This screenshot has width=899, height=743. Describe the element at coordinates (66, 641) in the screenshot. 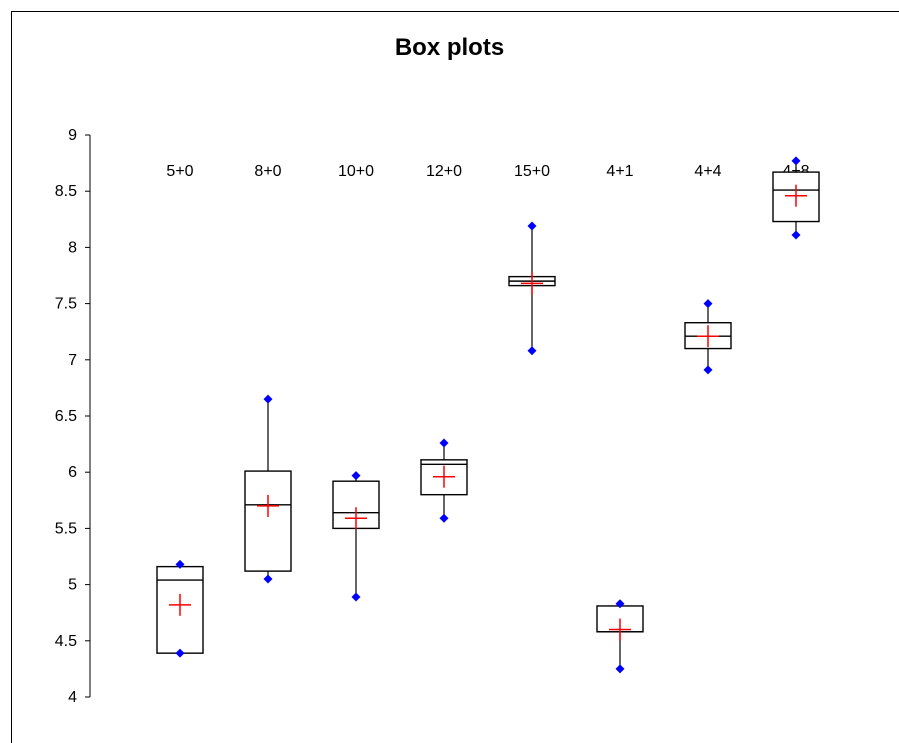

I see `y-tick-label: 4.5` at that location.